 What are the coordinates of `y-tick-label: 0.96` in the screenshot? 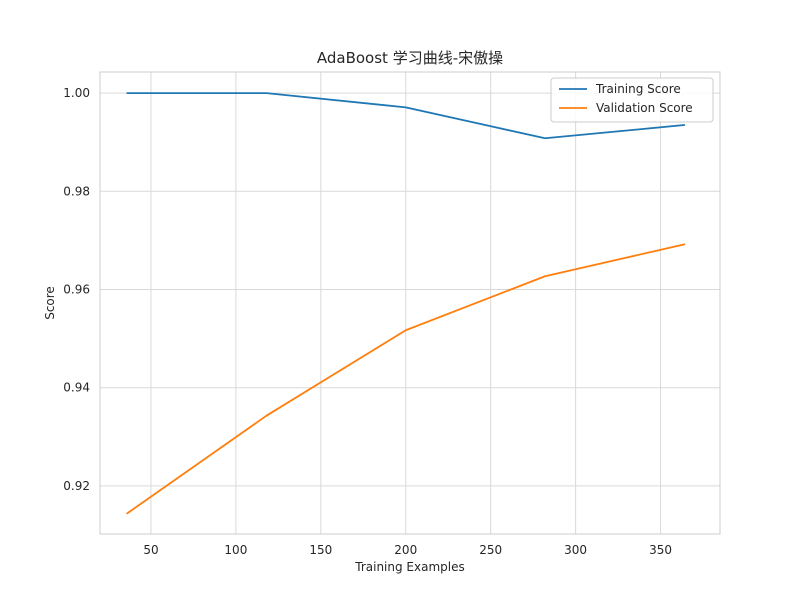 It's located at (76, 289).